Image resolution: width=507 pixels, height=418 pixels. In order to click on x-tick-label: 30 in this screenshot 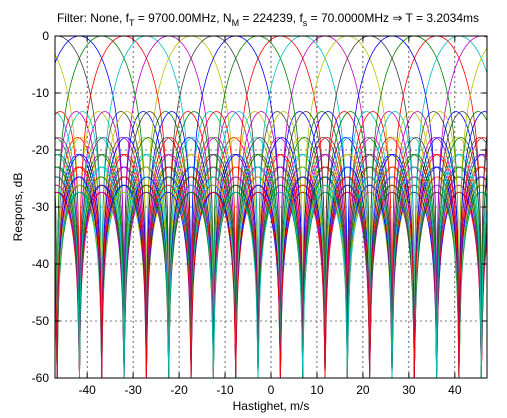, I will do `click(409, 390)`.